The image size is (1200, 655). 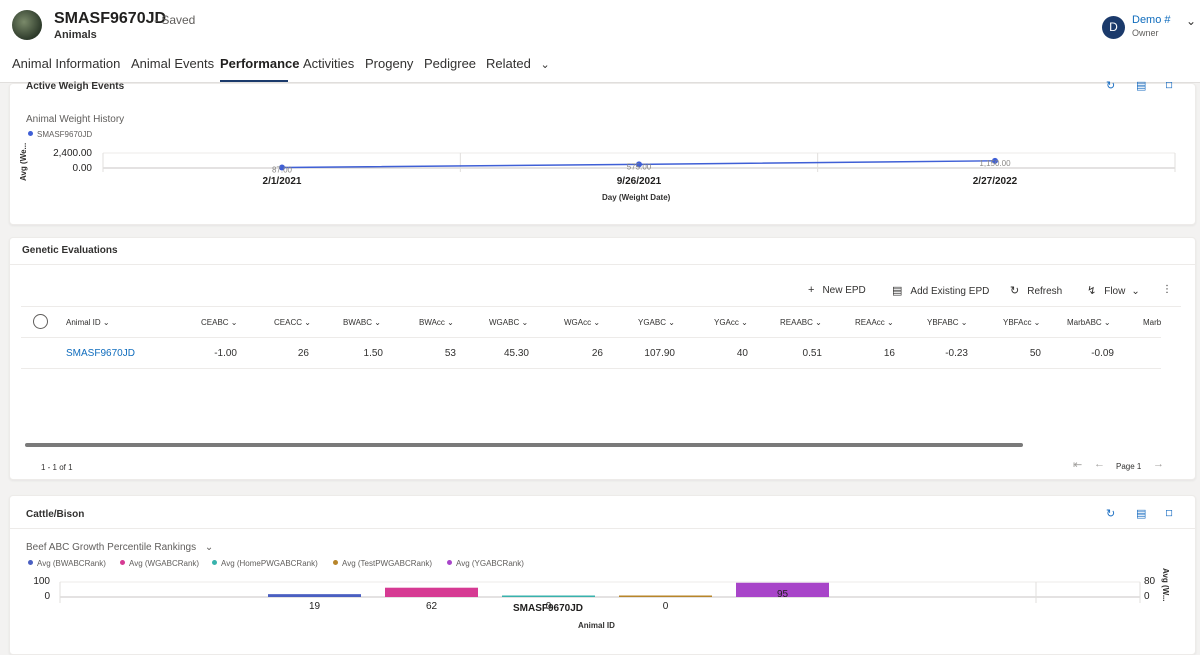 I want to click on column-header-wgacc: WGAcc ⌄, so click(x=582, y=322).